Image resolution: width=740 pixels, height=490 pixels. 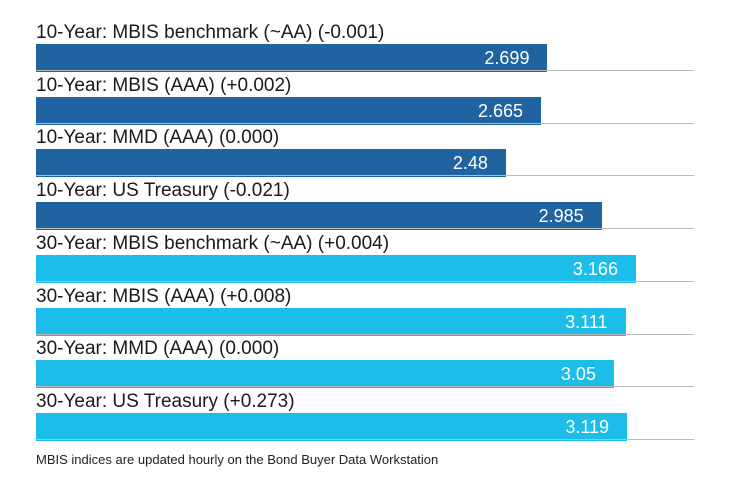 What do you see at coordinates (500, 110) in the screenshot?
I see `bar-value-label: 2.665` at bounding box center [500, 110].